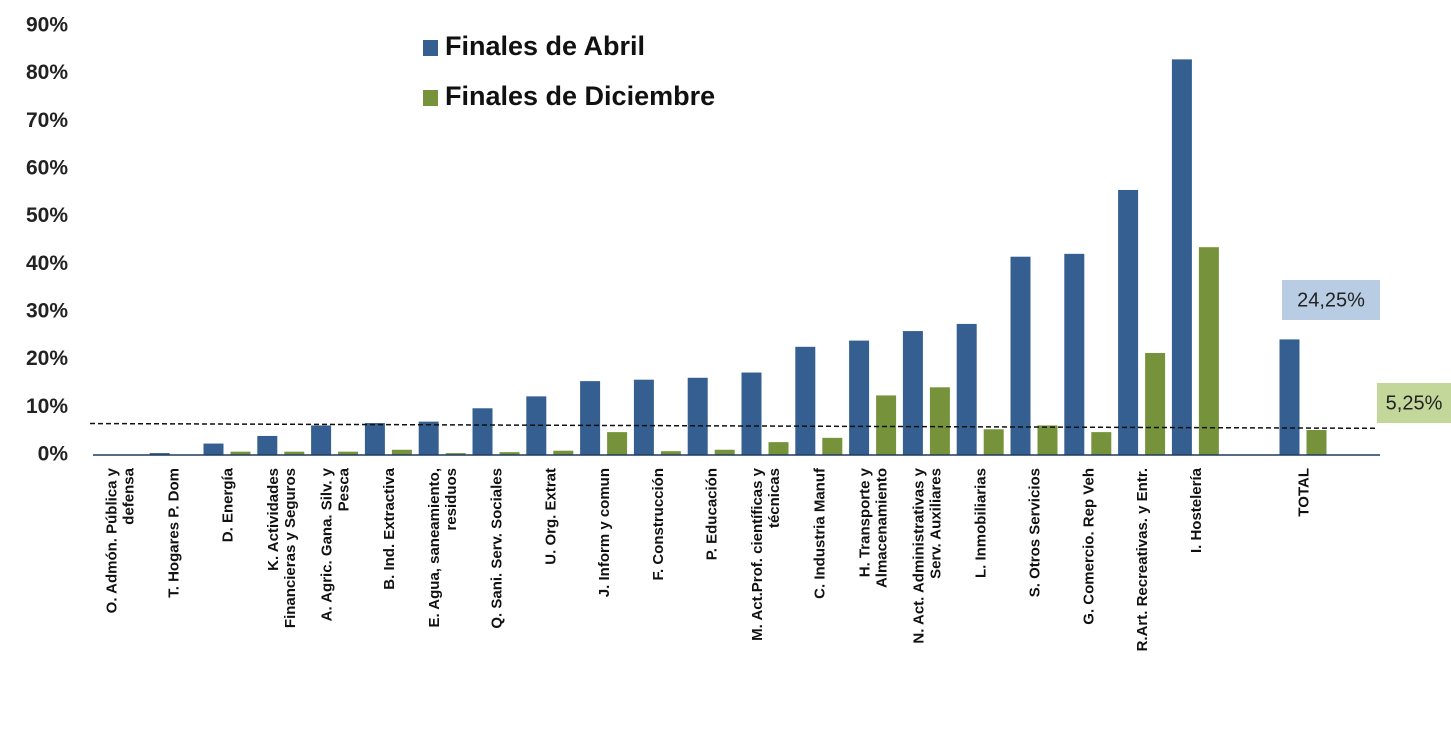  I want to click on x-tick-label: L. Inmobiliarias, so click(981, 523).